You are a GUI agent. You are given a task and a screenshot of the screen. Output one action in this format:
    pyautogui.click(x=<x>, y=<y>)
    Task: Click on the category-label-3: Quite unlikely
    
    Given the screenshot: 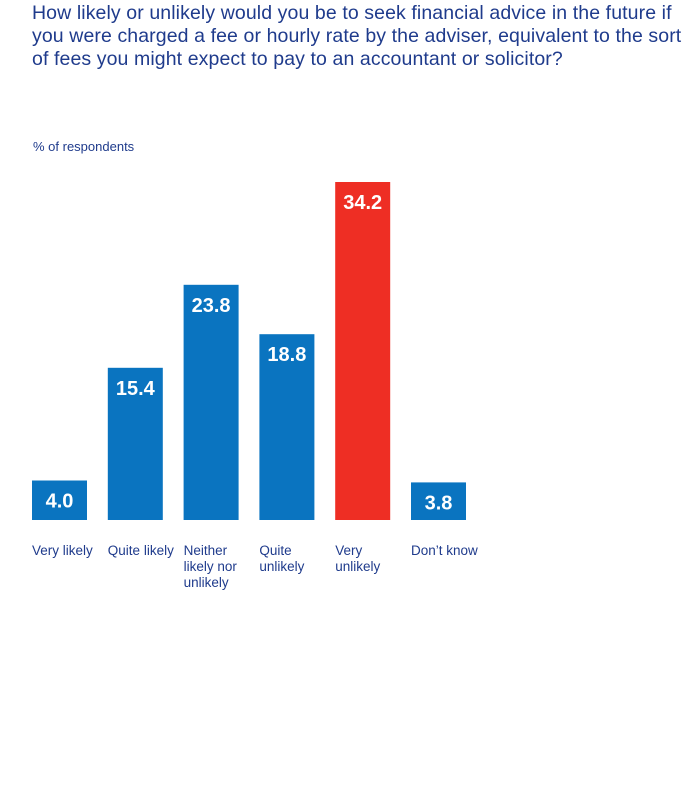 What is the action you would take?
    pyautogui.click(x=282, y=558)
    